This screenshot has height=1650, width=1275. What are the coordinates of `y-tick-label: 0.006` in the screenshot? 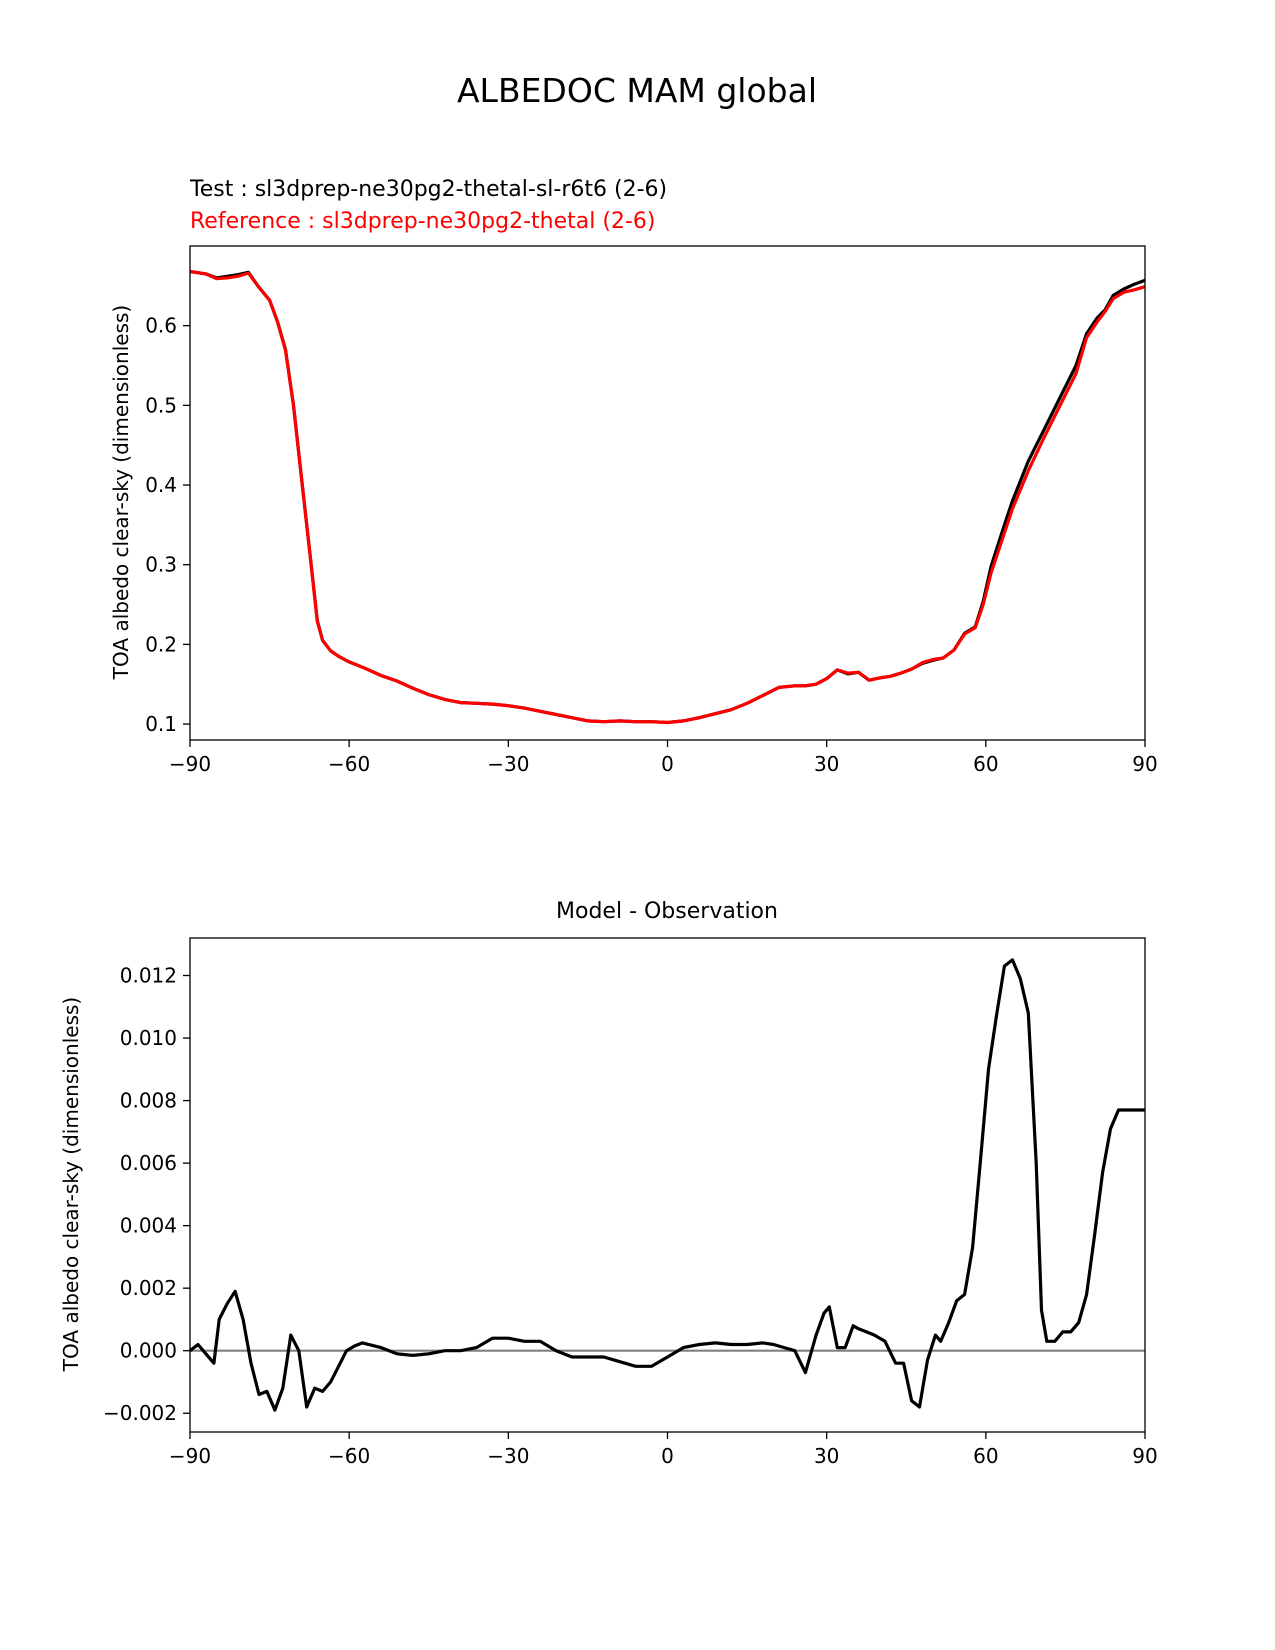 It's located at (148, 1163).